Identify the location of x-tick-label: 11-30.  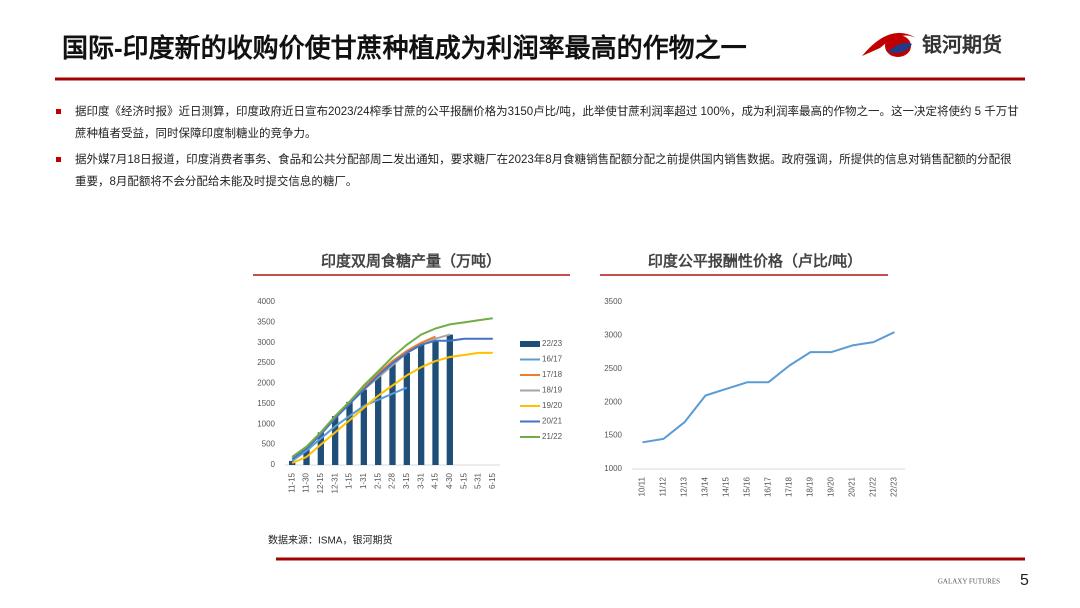
(306, 482).